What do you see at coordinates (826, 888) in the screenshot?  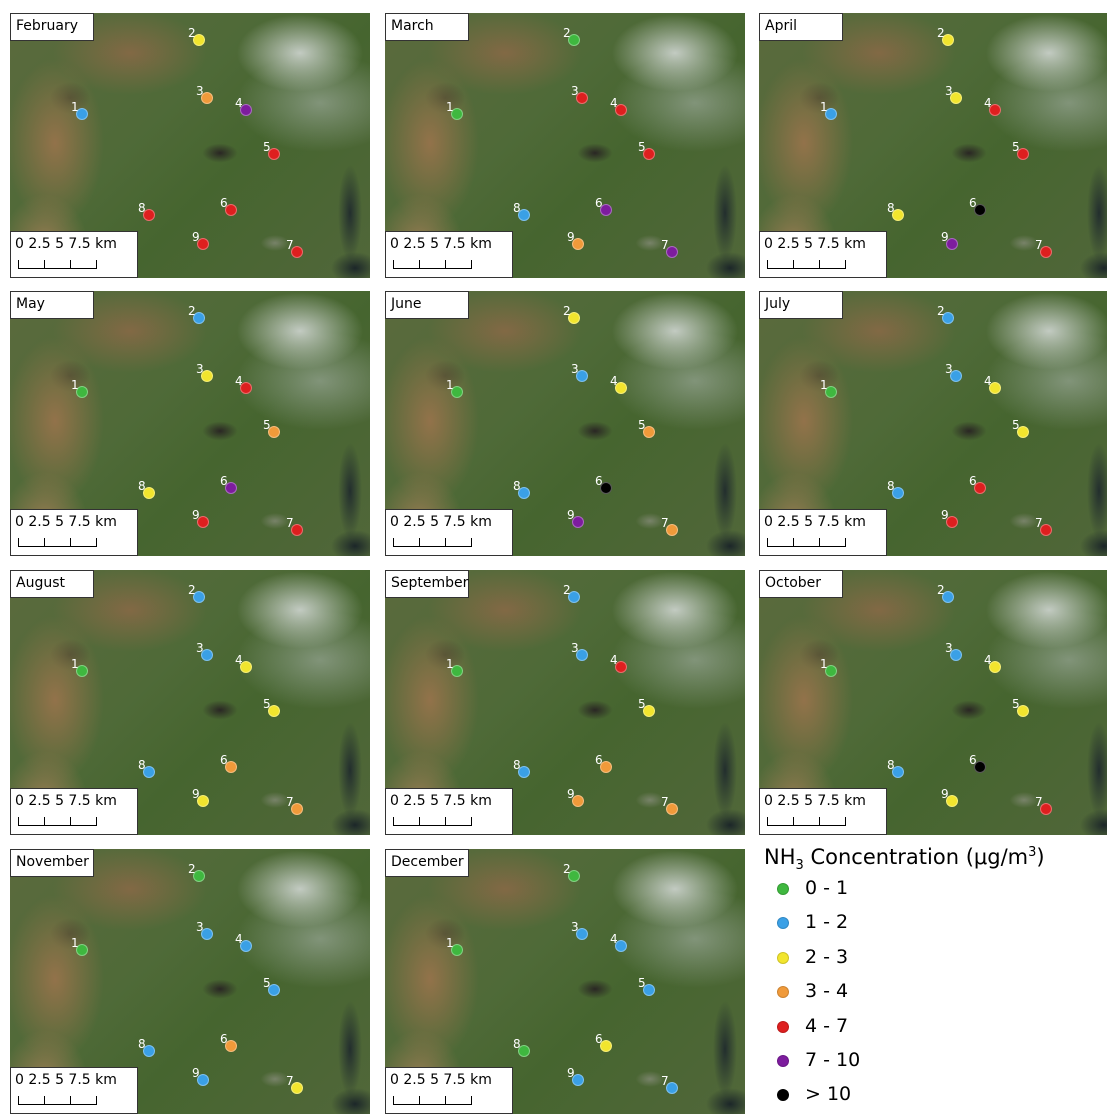 I see `legend-label: 0 - 1` at bounding box center [826, 888].